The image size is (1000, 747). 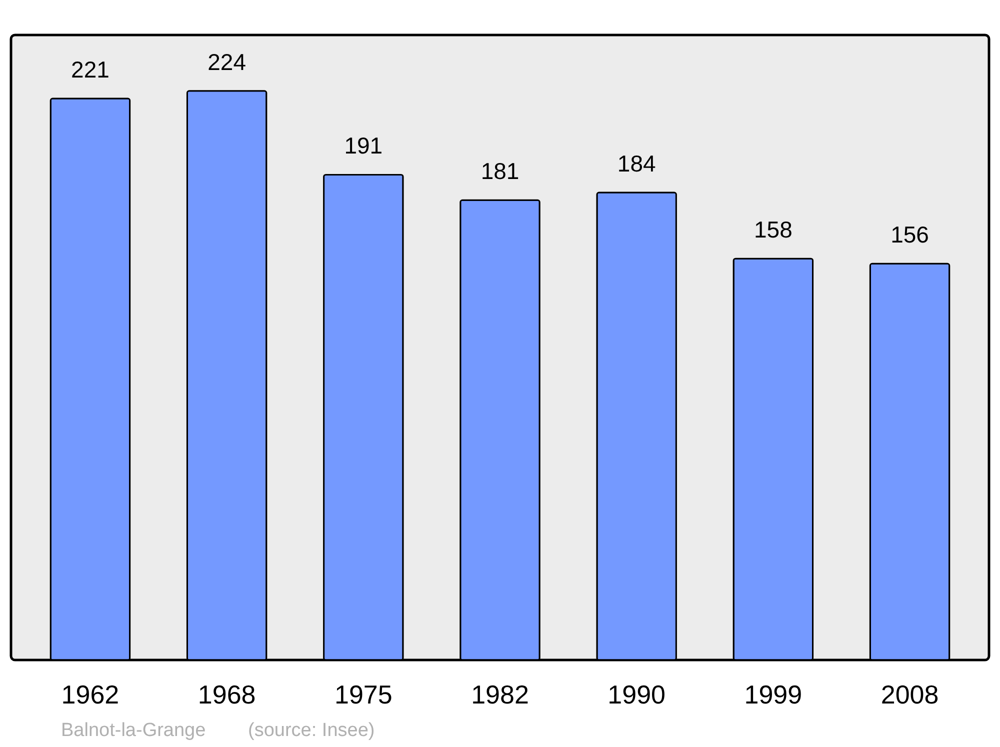 I want to click on x-tick-label: 1968, so click(x=227, y=695).